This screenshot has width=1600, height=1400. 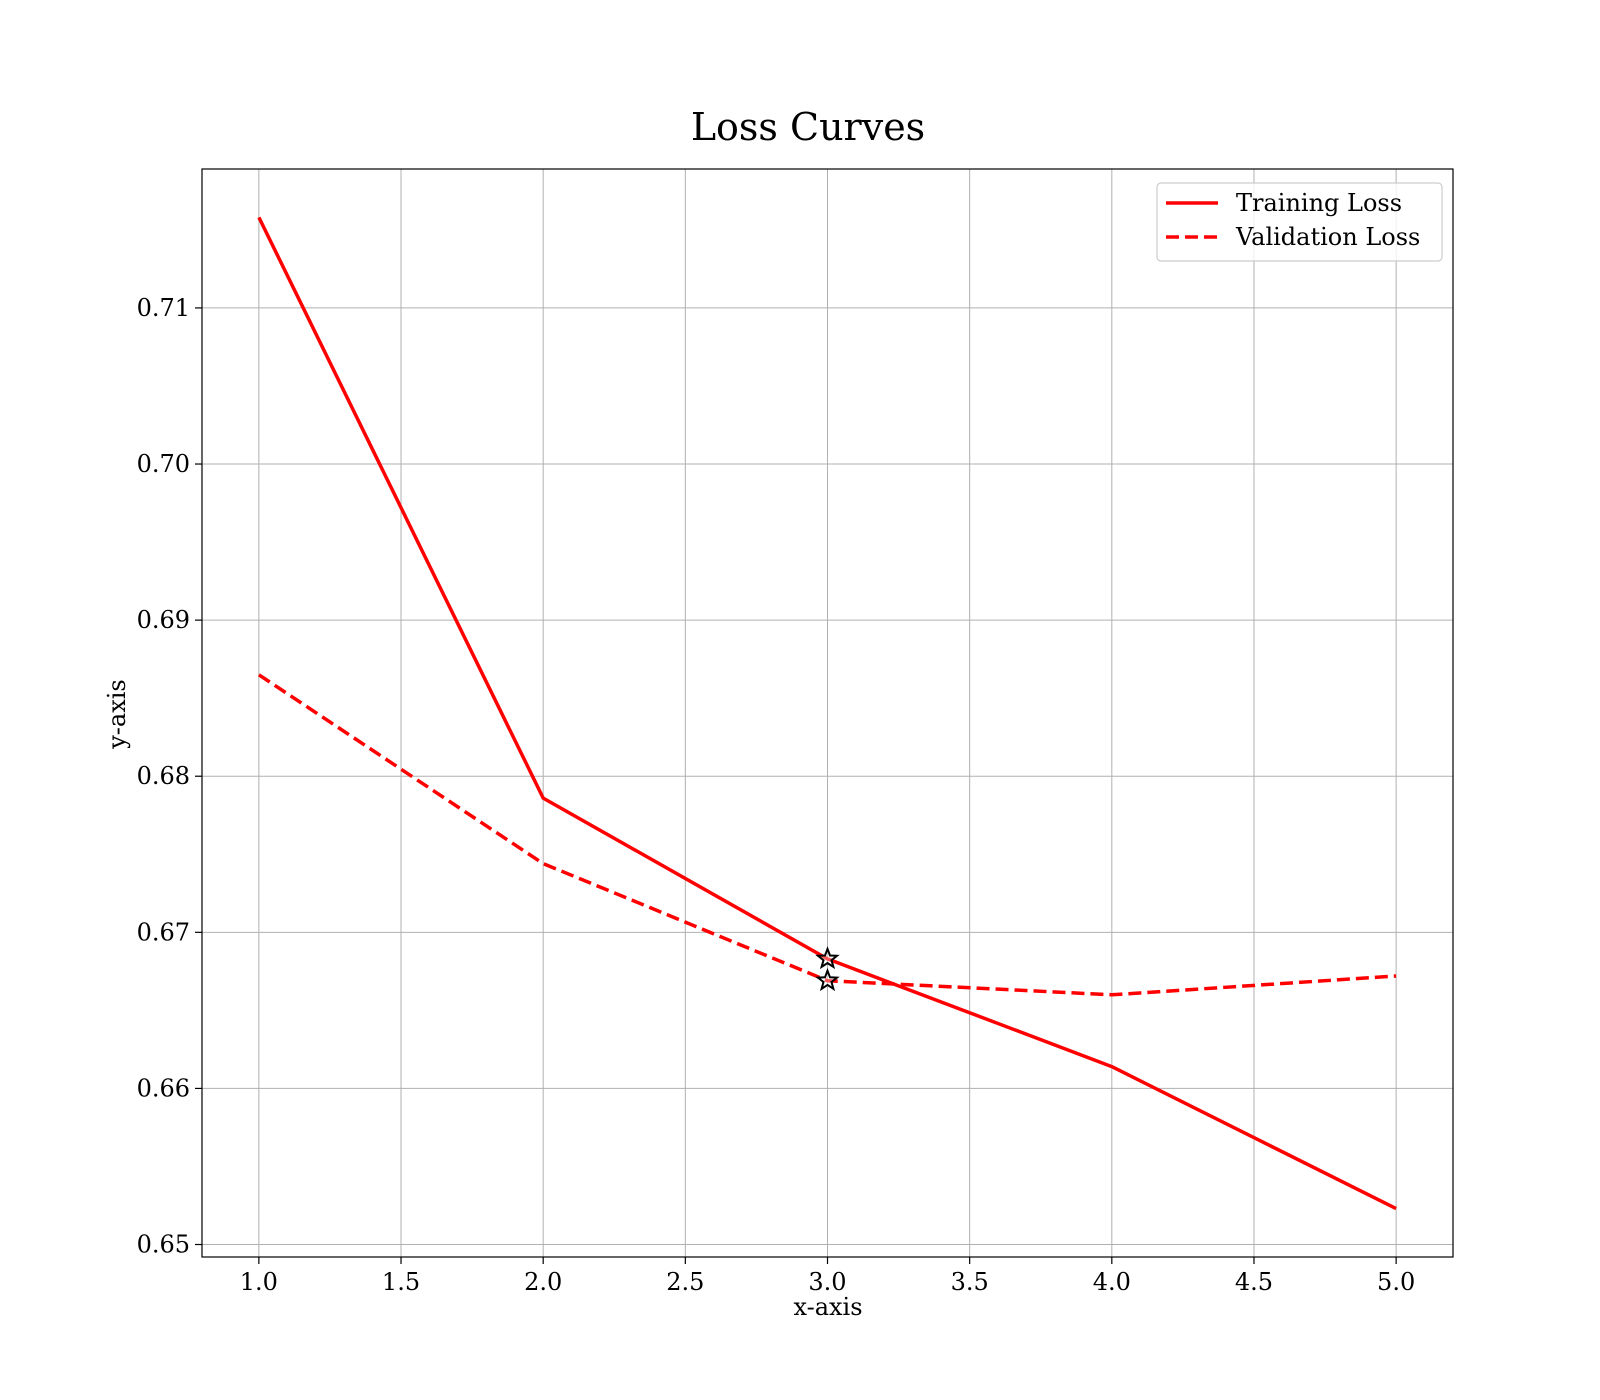 I want to click on y-tick-label: 0.68, so click(x=163, y=776).